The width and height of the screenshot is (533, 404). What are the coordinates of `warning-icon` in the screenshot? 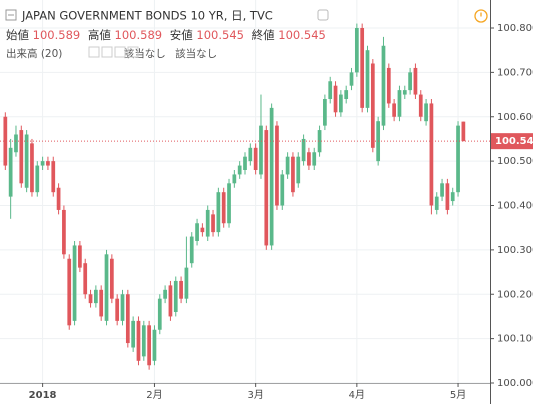 It's located at (481, 16).